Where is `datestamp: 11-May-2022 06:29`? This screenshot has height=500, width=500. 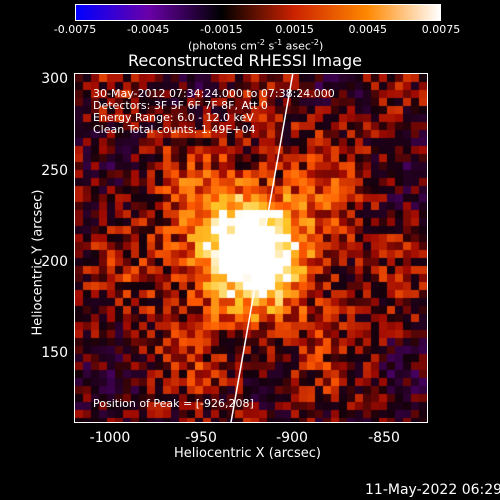
datestamp: 11-May-2022 06:29 is located at coordinates (432, 490).